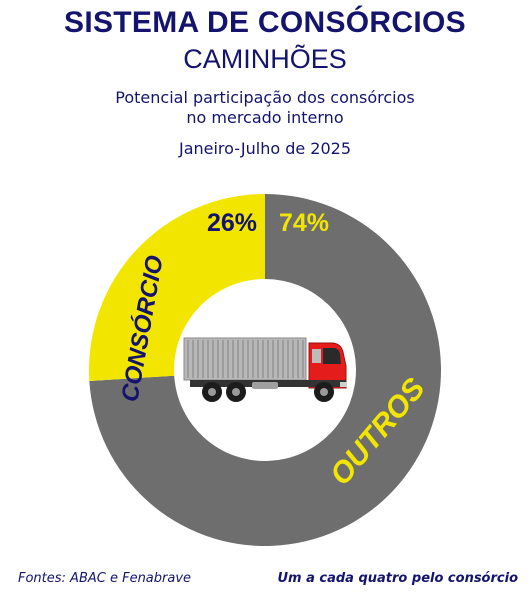 The image size is (530, 594). What do you see at coordinates (105, 578) in the screenshot?
I see `source-note: Fontes: ABAC e Fenabrave` at bounding box center [105, 578].